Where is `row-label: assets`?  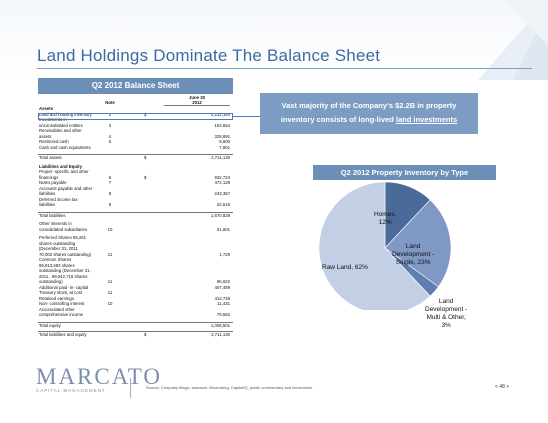
row-label: assets is located at coordinates (45, 136).